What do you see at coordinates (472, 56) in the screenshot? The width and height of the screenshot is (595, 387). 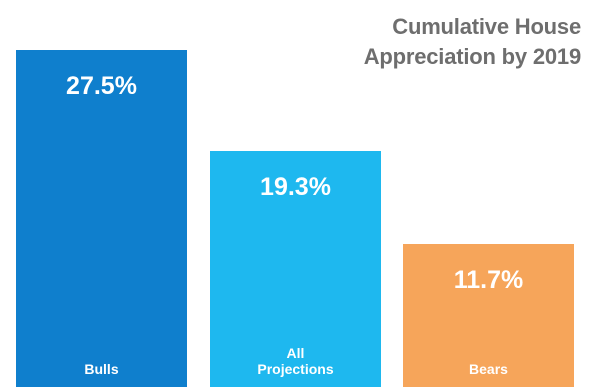 I see `chart-title-line-2: Appreciation by 2019` at bounding box center [472, 56].